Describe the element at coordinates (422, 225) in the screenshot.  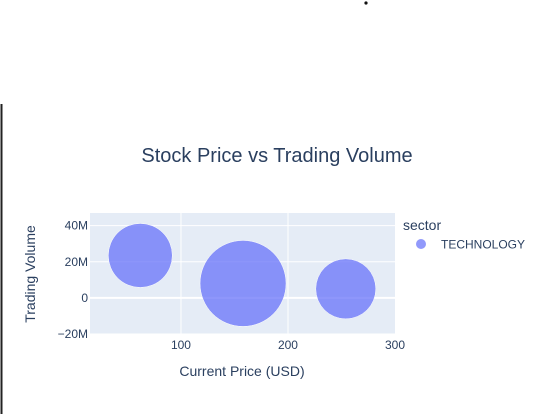
I see `legend-title: sector` at that location.